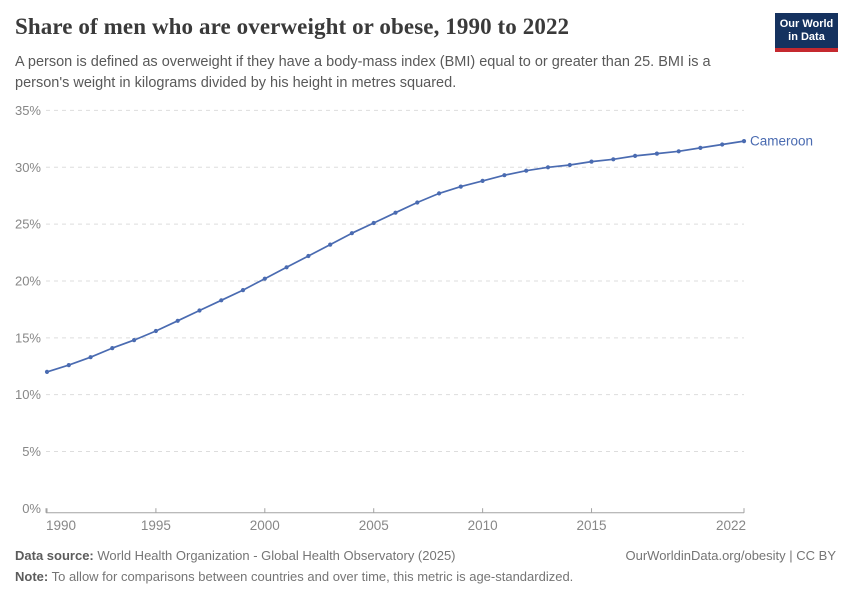 This screenshot has width=850, height=600. What do you see at coordinates (781, 141) in the screenshot?
I see `entity-label-cameroon: Cameroon` at bounding box center [781, 141].